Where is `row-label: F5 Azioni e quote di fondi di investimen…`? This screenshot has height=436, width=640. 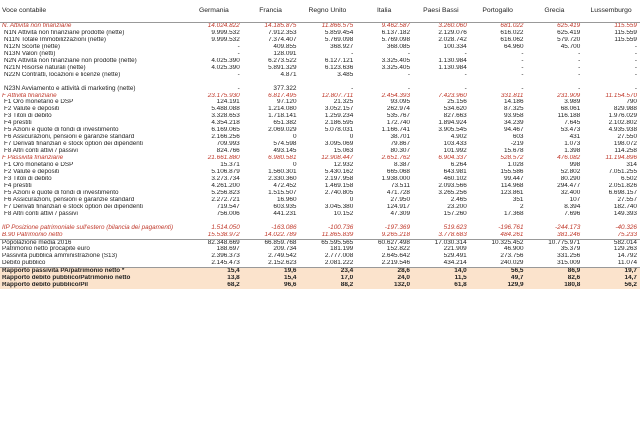 row-label: F5 Azioni e quote di fondi di investimen… is located at coordinates (61, 130).